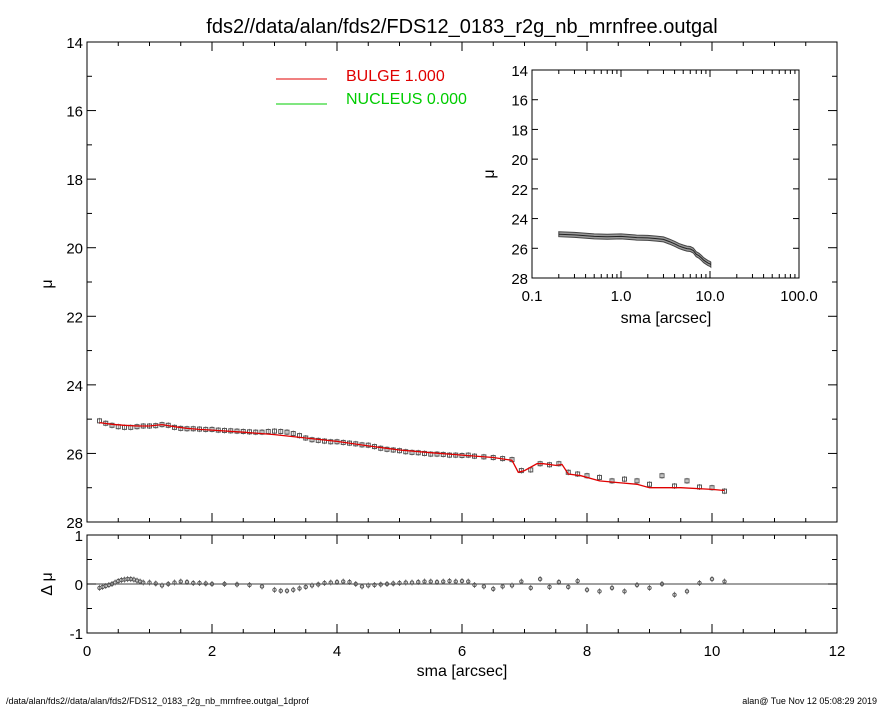 Image resolution: width=885 pixels, height=708 pixels. What do you see at coordinates (453, 585) in the screenshot?
I see `residual-y-ticks: -1 0 1` at bounding box center [453, 585].